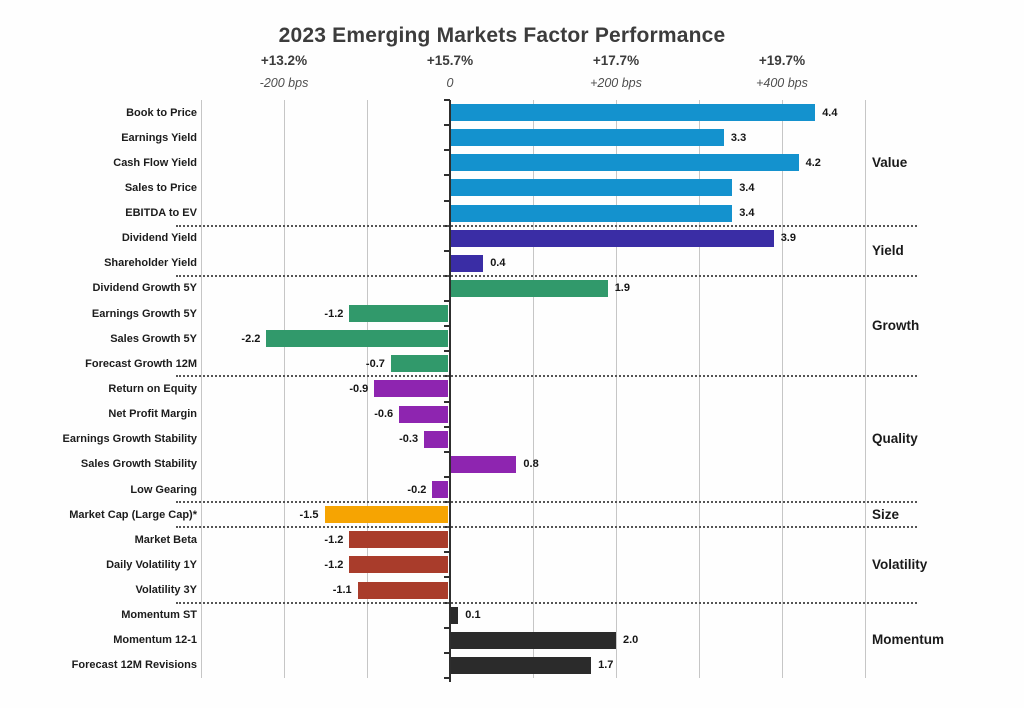 The height and width of the screenshot is (708, 1024). What do you see at coordinates (251, 338) in the screenshot?
I see `bar-value: -2.2` at bounding box center [251, 338].